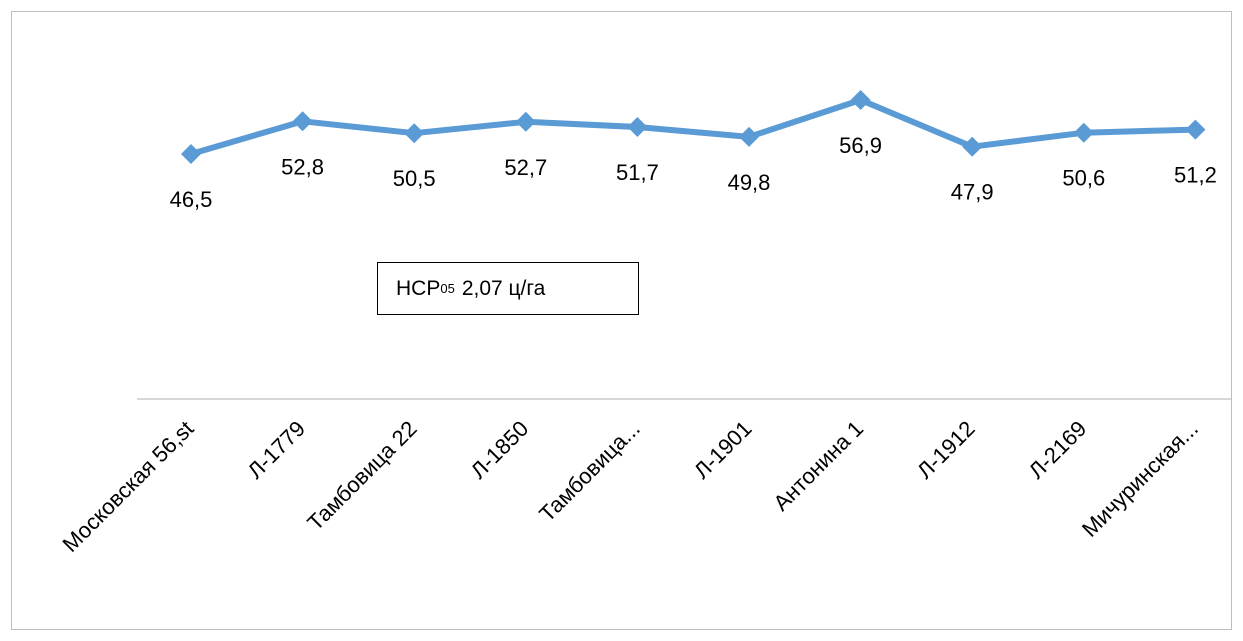 The height and width of the screenshot is (641, 1243). What do you see at coordinates (418, 288) in the screenshot?
I see `lsd-label: НСР` at bounding box center [418, 288].